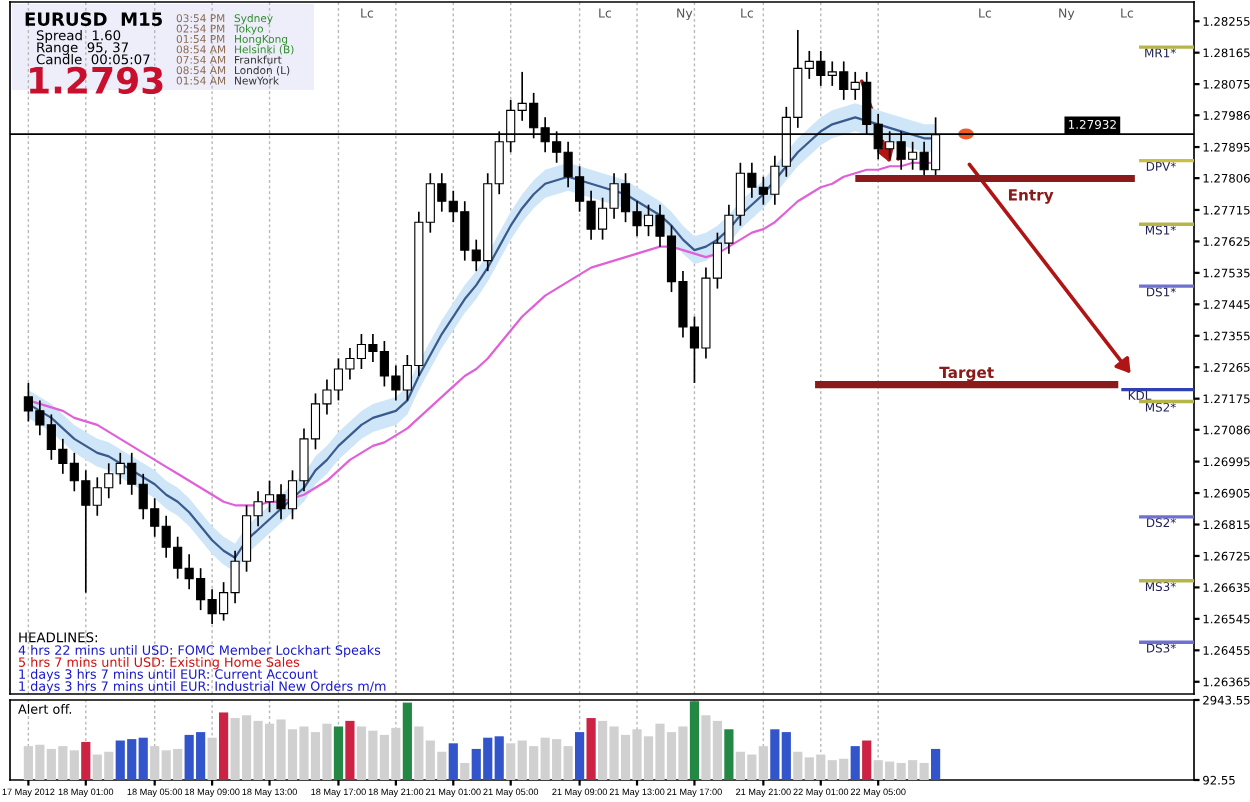 The height and width of the screenshot is (802, 1250). Describe the element at coordinates (93, 19) in the screenshot. I see `annotation: EURUSD M15` at that location.